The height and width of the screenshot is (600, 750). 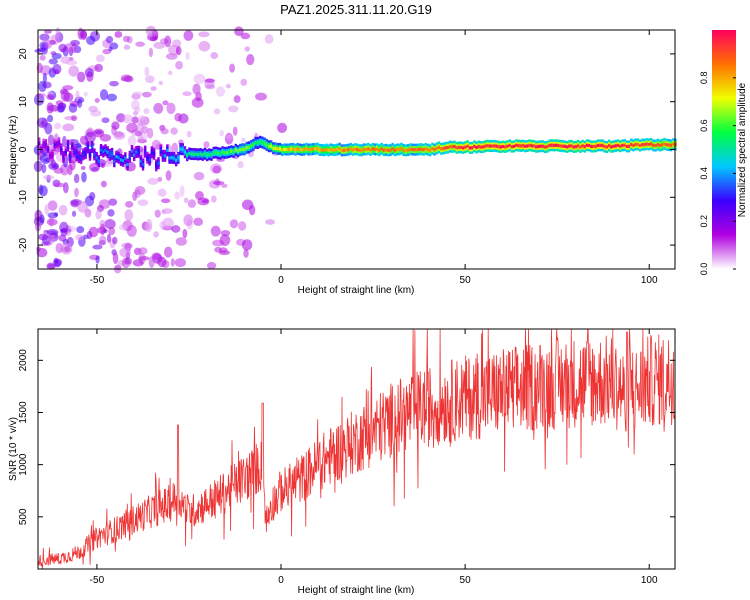 What do you see at coordinates (742, 149) in the screenshot?
I see `colorbar-label: Normalized spectral amplitude` at bounding box center [742, 149].